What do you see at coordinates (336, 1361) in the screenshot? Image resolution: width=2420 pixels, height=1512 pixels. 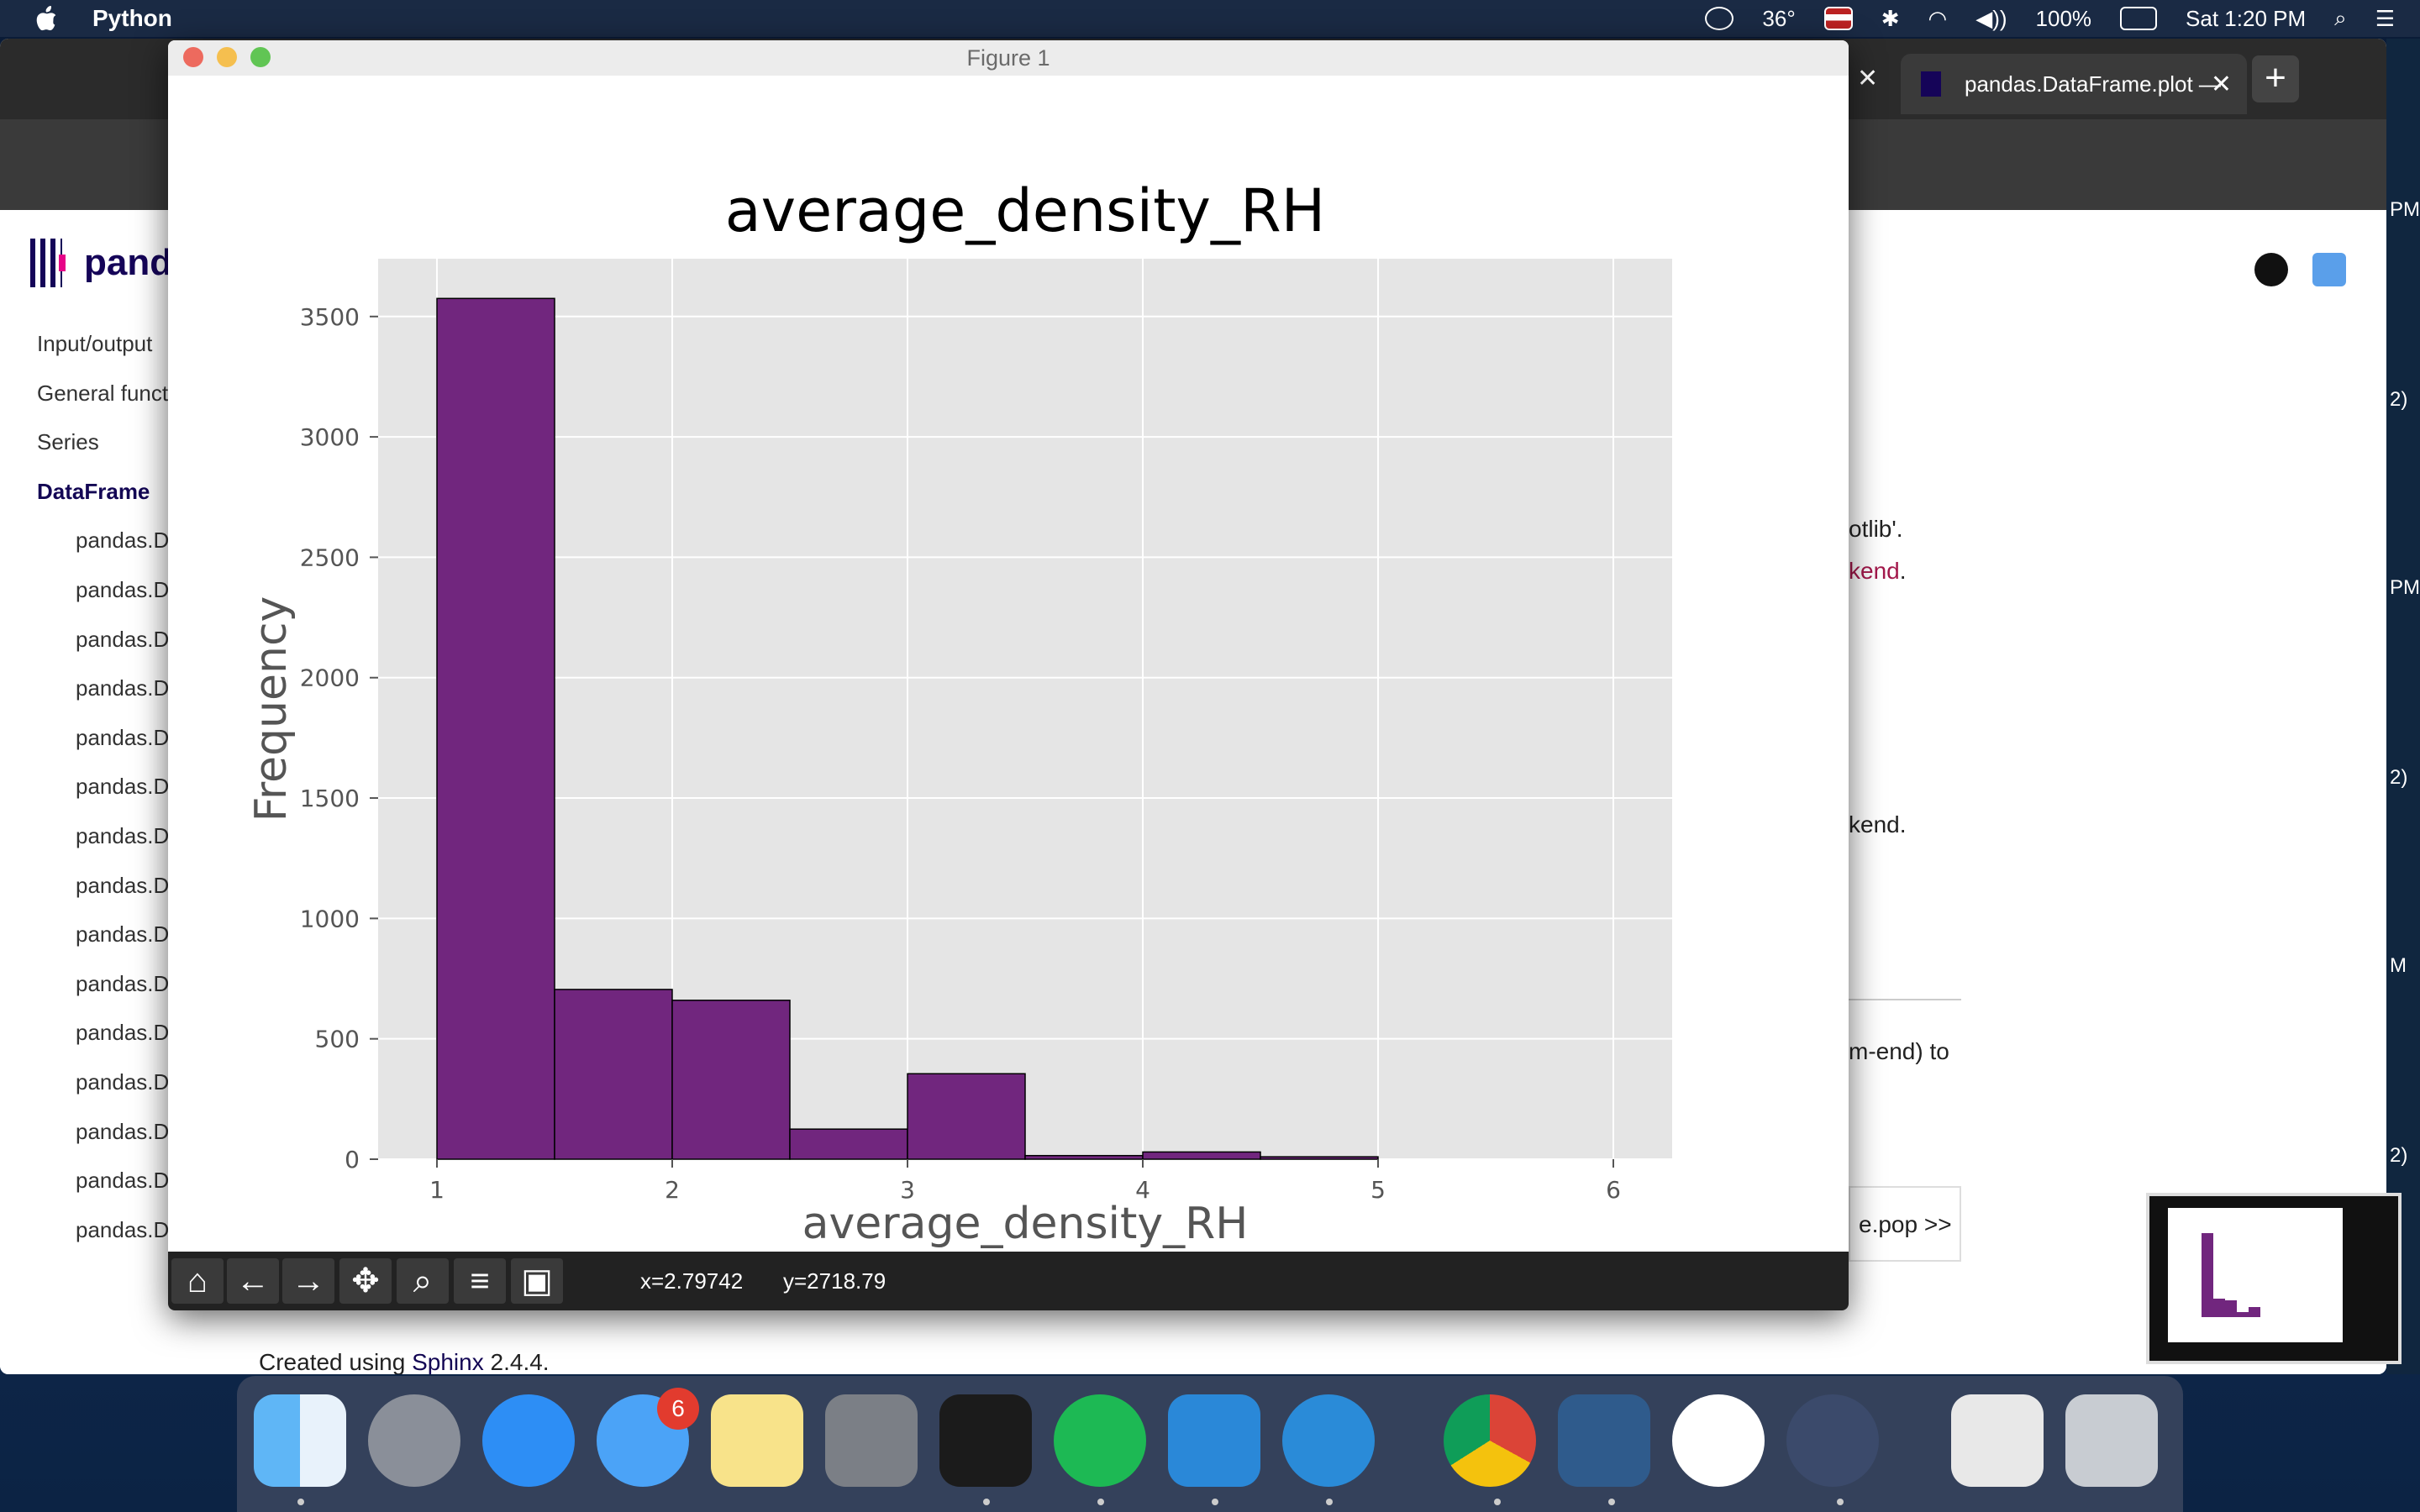 I see `footer-text: Created using` at bounding box center [336, 1361].